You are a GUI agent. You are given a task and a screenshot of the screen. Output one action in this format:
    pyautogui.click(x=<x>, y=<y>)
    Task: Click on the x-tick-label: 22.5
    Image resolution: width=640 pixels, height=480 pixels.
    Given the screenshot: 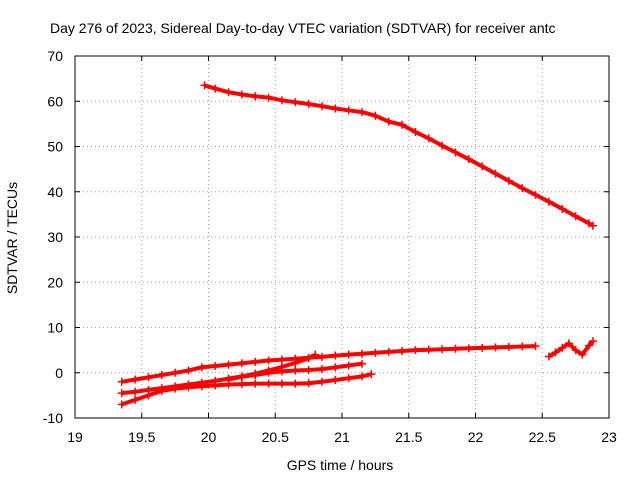 What is the action you would take?
    pyautogui.click(x=542, y=437)
    